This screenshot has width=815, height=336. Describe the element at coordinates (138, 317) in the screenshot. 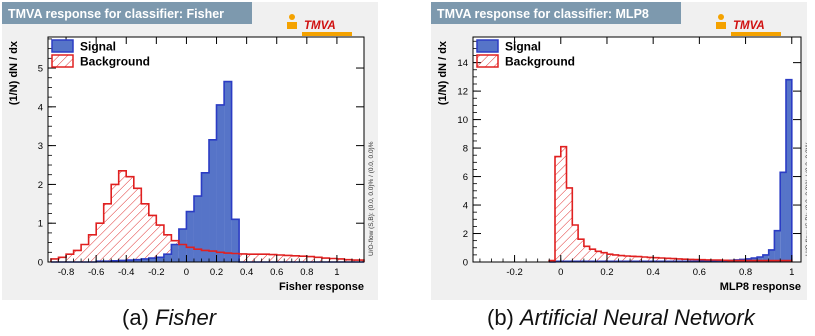

I see `caption-fisher-prefix: (a)` at that location.